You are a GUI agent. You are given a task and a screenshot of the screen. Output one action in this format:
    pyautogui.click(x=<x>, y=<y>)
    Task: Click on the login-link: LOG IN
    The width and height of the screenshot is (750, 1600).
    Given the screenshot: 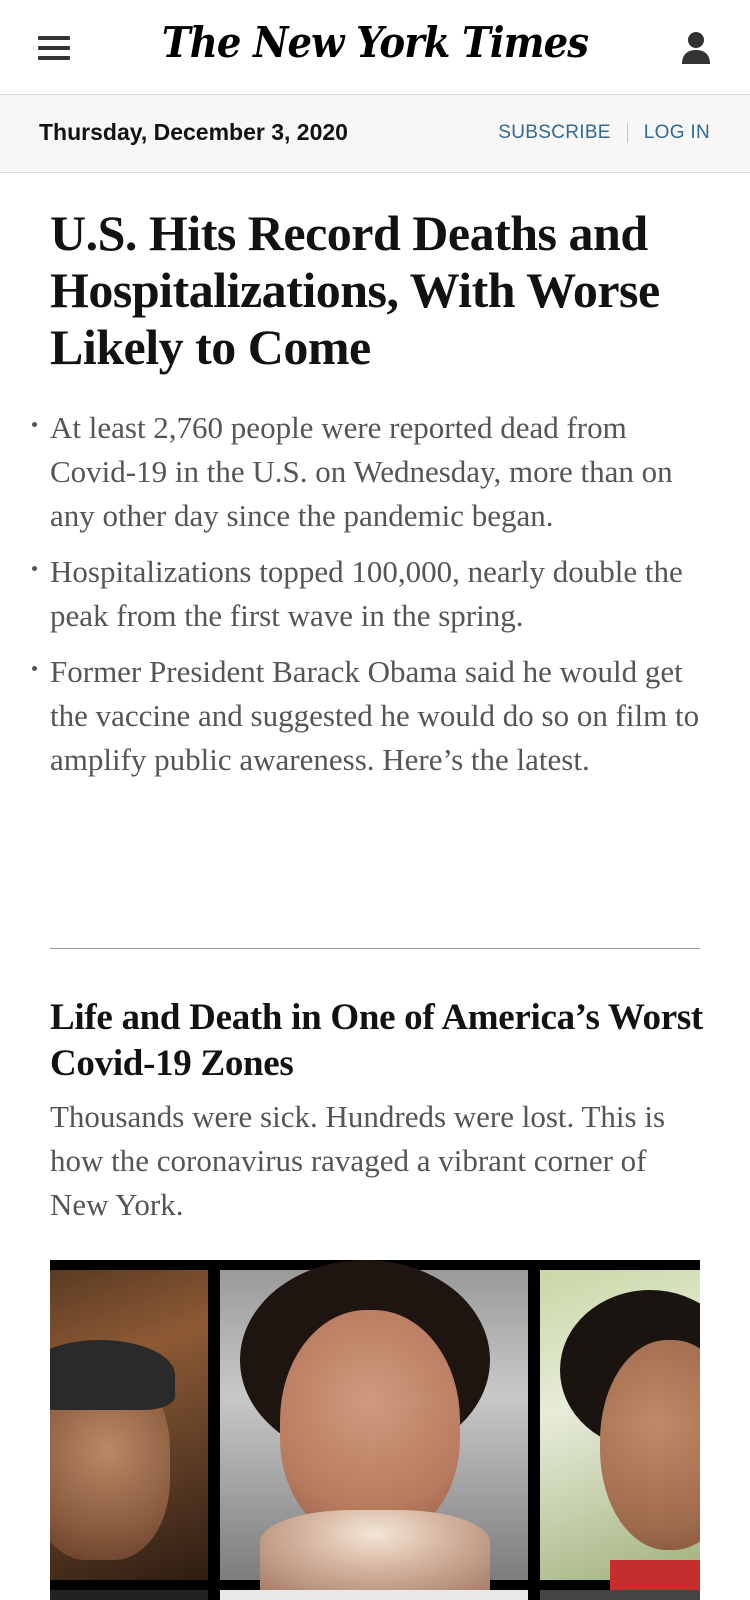 What is the action you would take?
    pyautogui.click(x=676, y=132)
    